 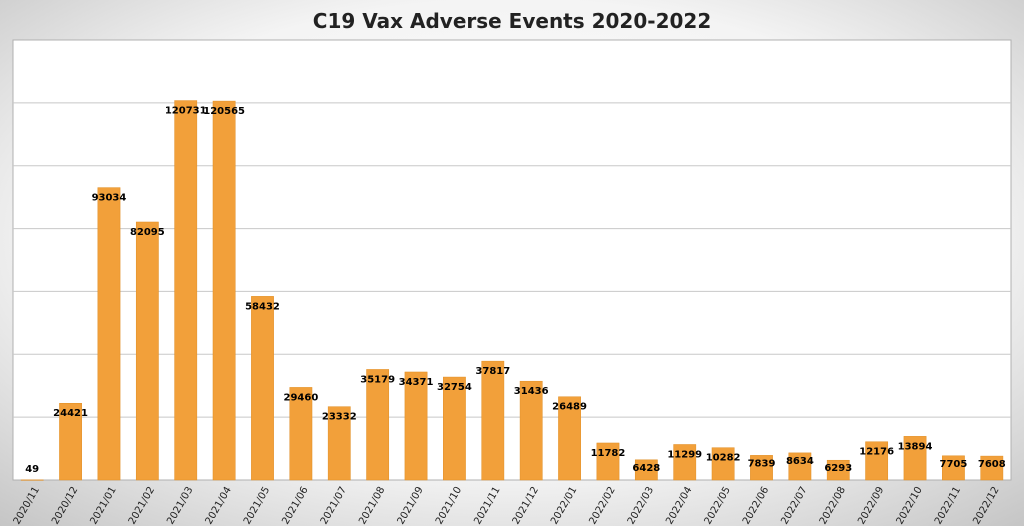 I want to click on data-label: 93034, so click(x=109, y=198).